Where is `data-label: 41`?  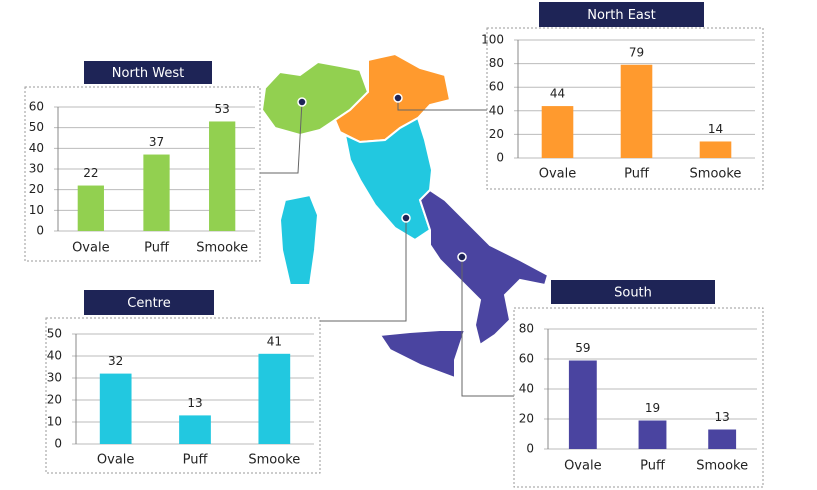
data-label: 41 is located at coordinates (274, 341).